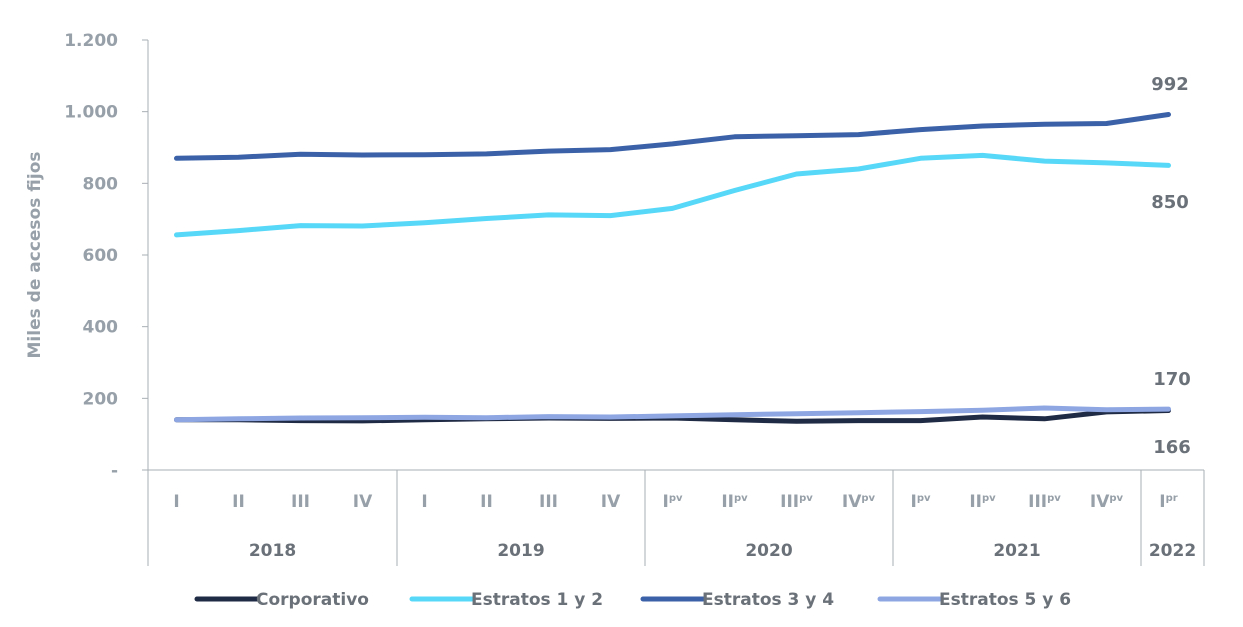 The height and width of the screenshot is (627, 1243). I want to click on end-data-label: 992, so click(1170, 84).